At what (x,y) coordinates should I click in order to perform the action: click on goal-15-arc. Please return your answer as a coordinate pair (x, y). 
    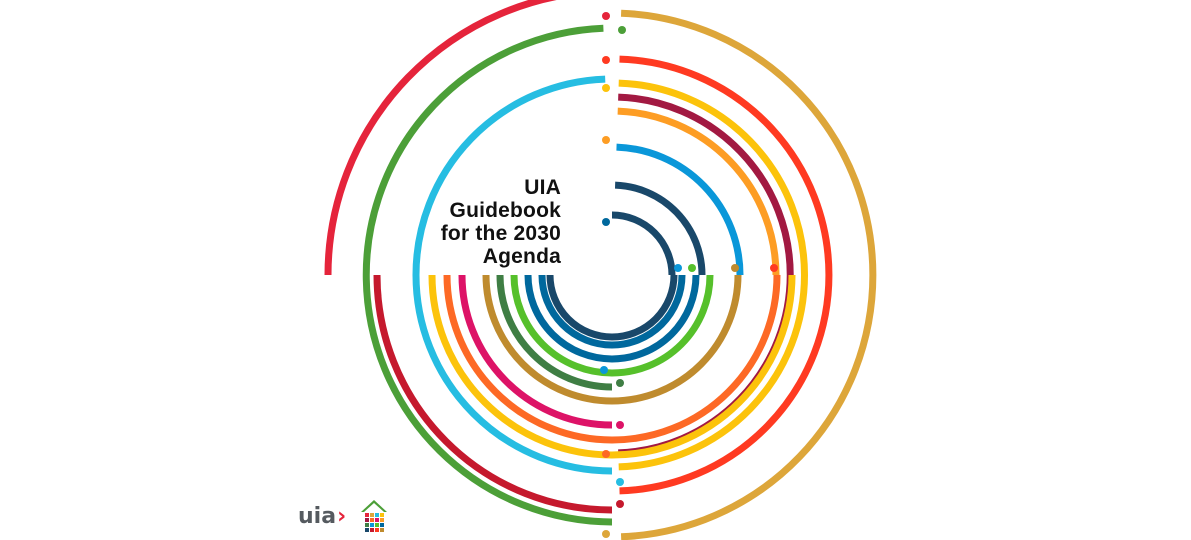
    Looking at the image, I should click on (612, 325).